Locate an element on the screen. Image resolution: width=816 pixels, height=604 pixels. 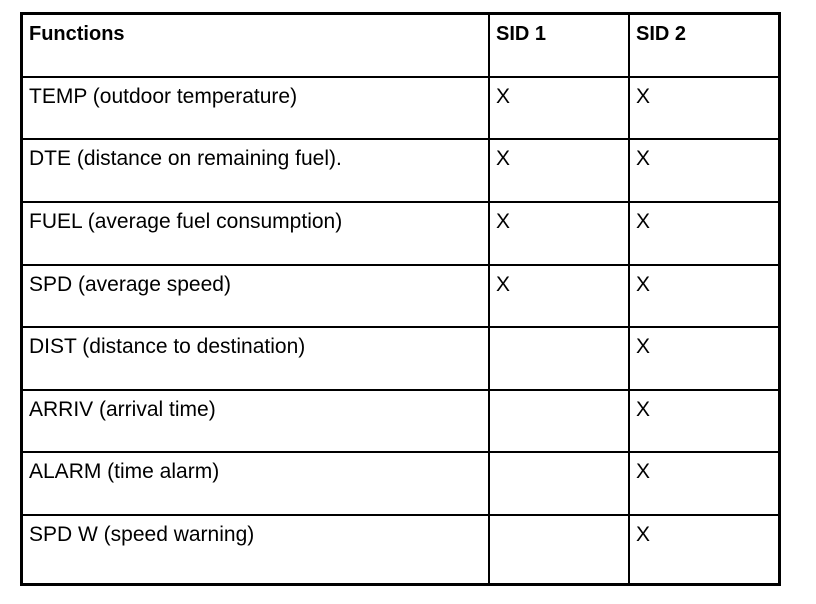
table-cell: ARRIV (arrival time) is located at coordinates (256, 422).